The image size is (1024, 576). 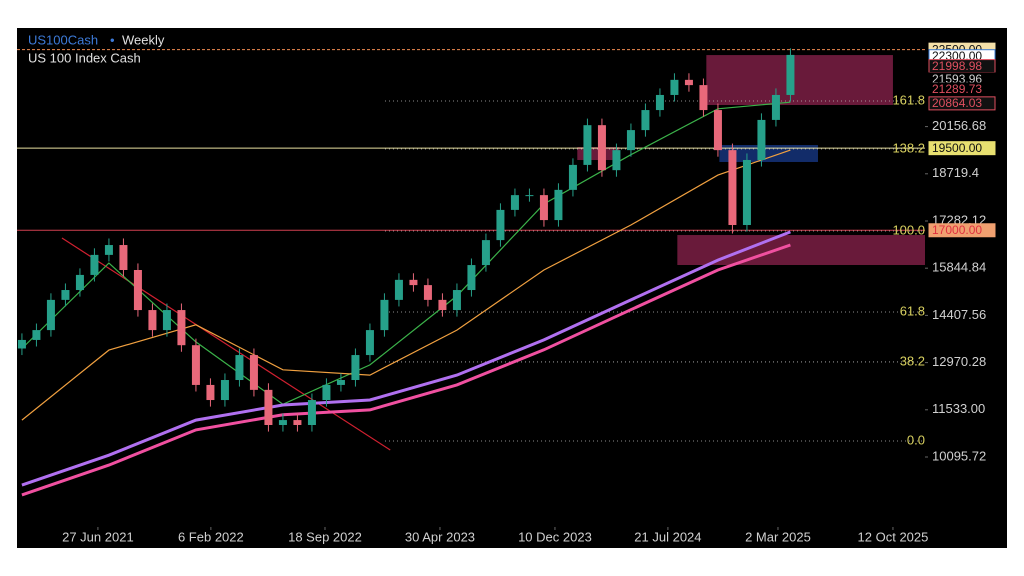 I want to click on x-tick-label: 10 Dec 2023, so click(x=555, y=536).